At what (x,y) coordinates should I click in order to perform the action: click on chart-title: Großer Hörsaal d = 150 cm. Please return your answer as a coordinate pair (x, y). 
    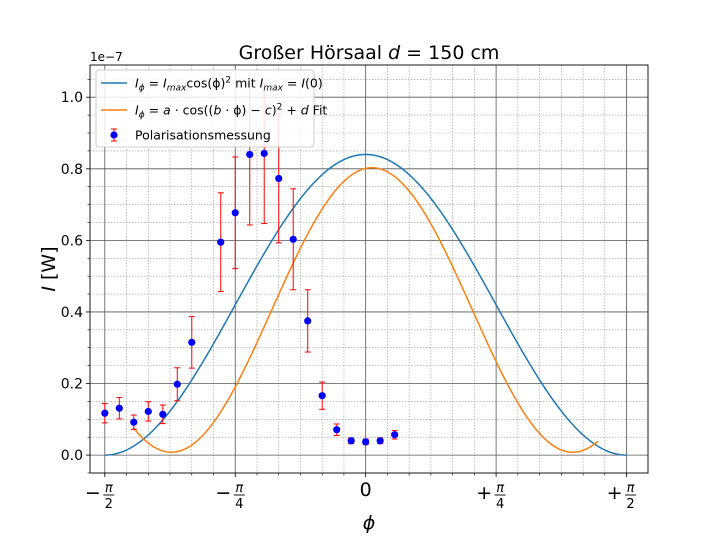
    Looking at the image, I should click on (369, 53).